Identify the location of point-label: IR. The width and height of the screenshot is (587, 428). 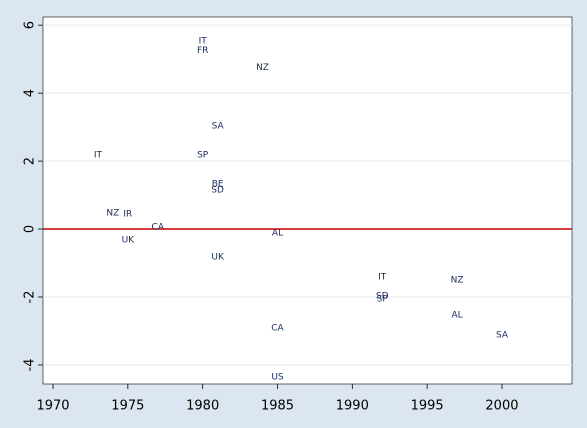
(127, 215).